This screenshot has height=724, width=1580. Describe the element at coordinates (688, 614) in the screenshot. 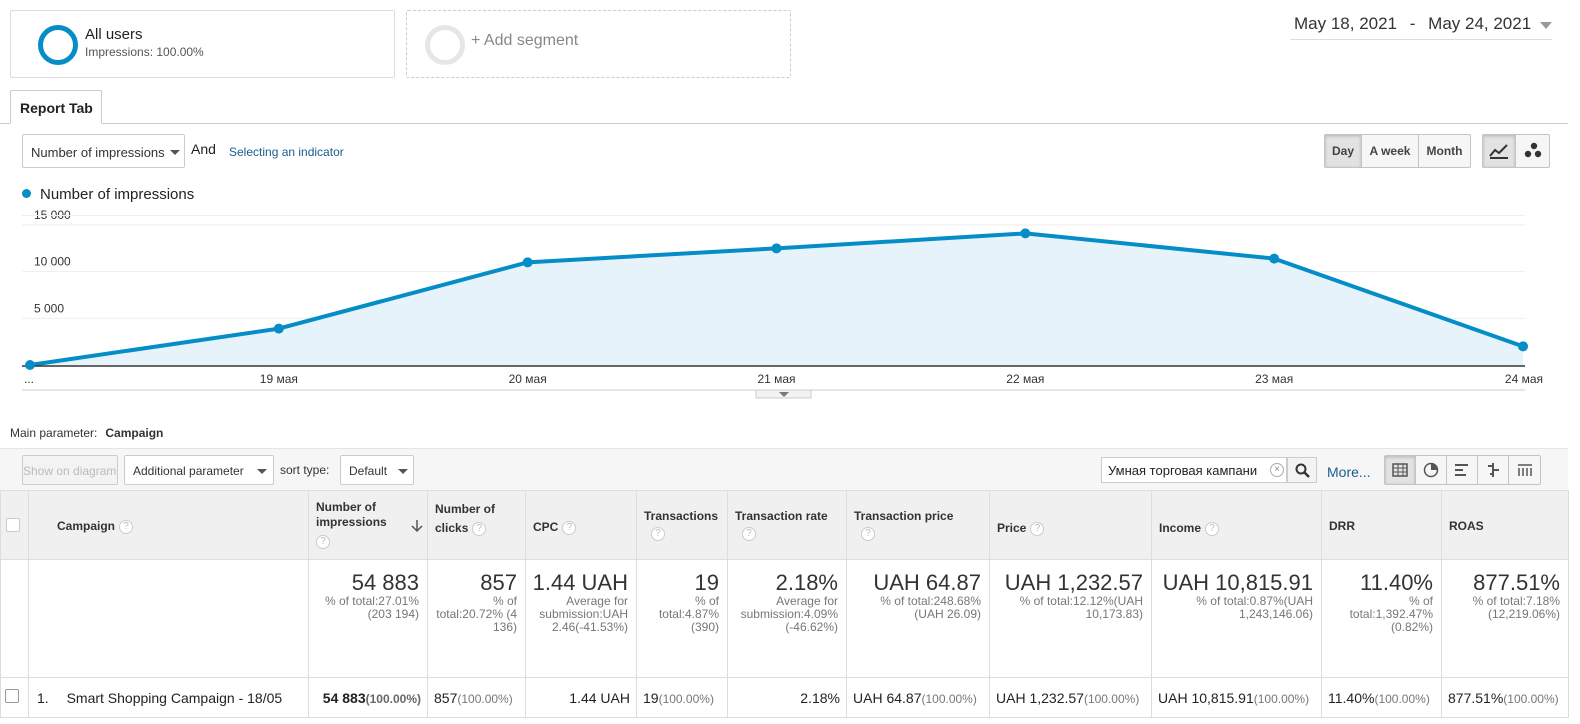

I see `total-note: % of total:4.87% (390)` at that location.